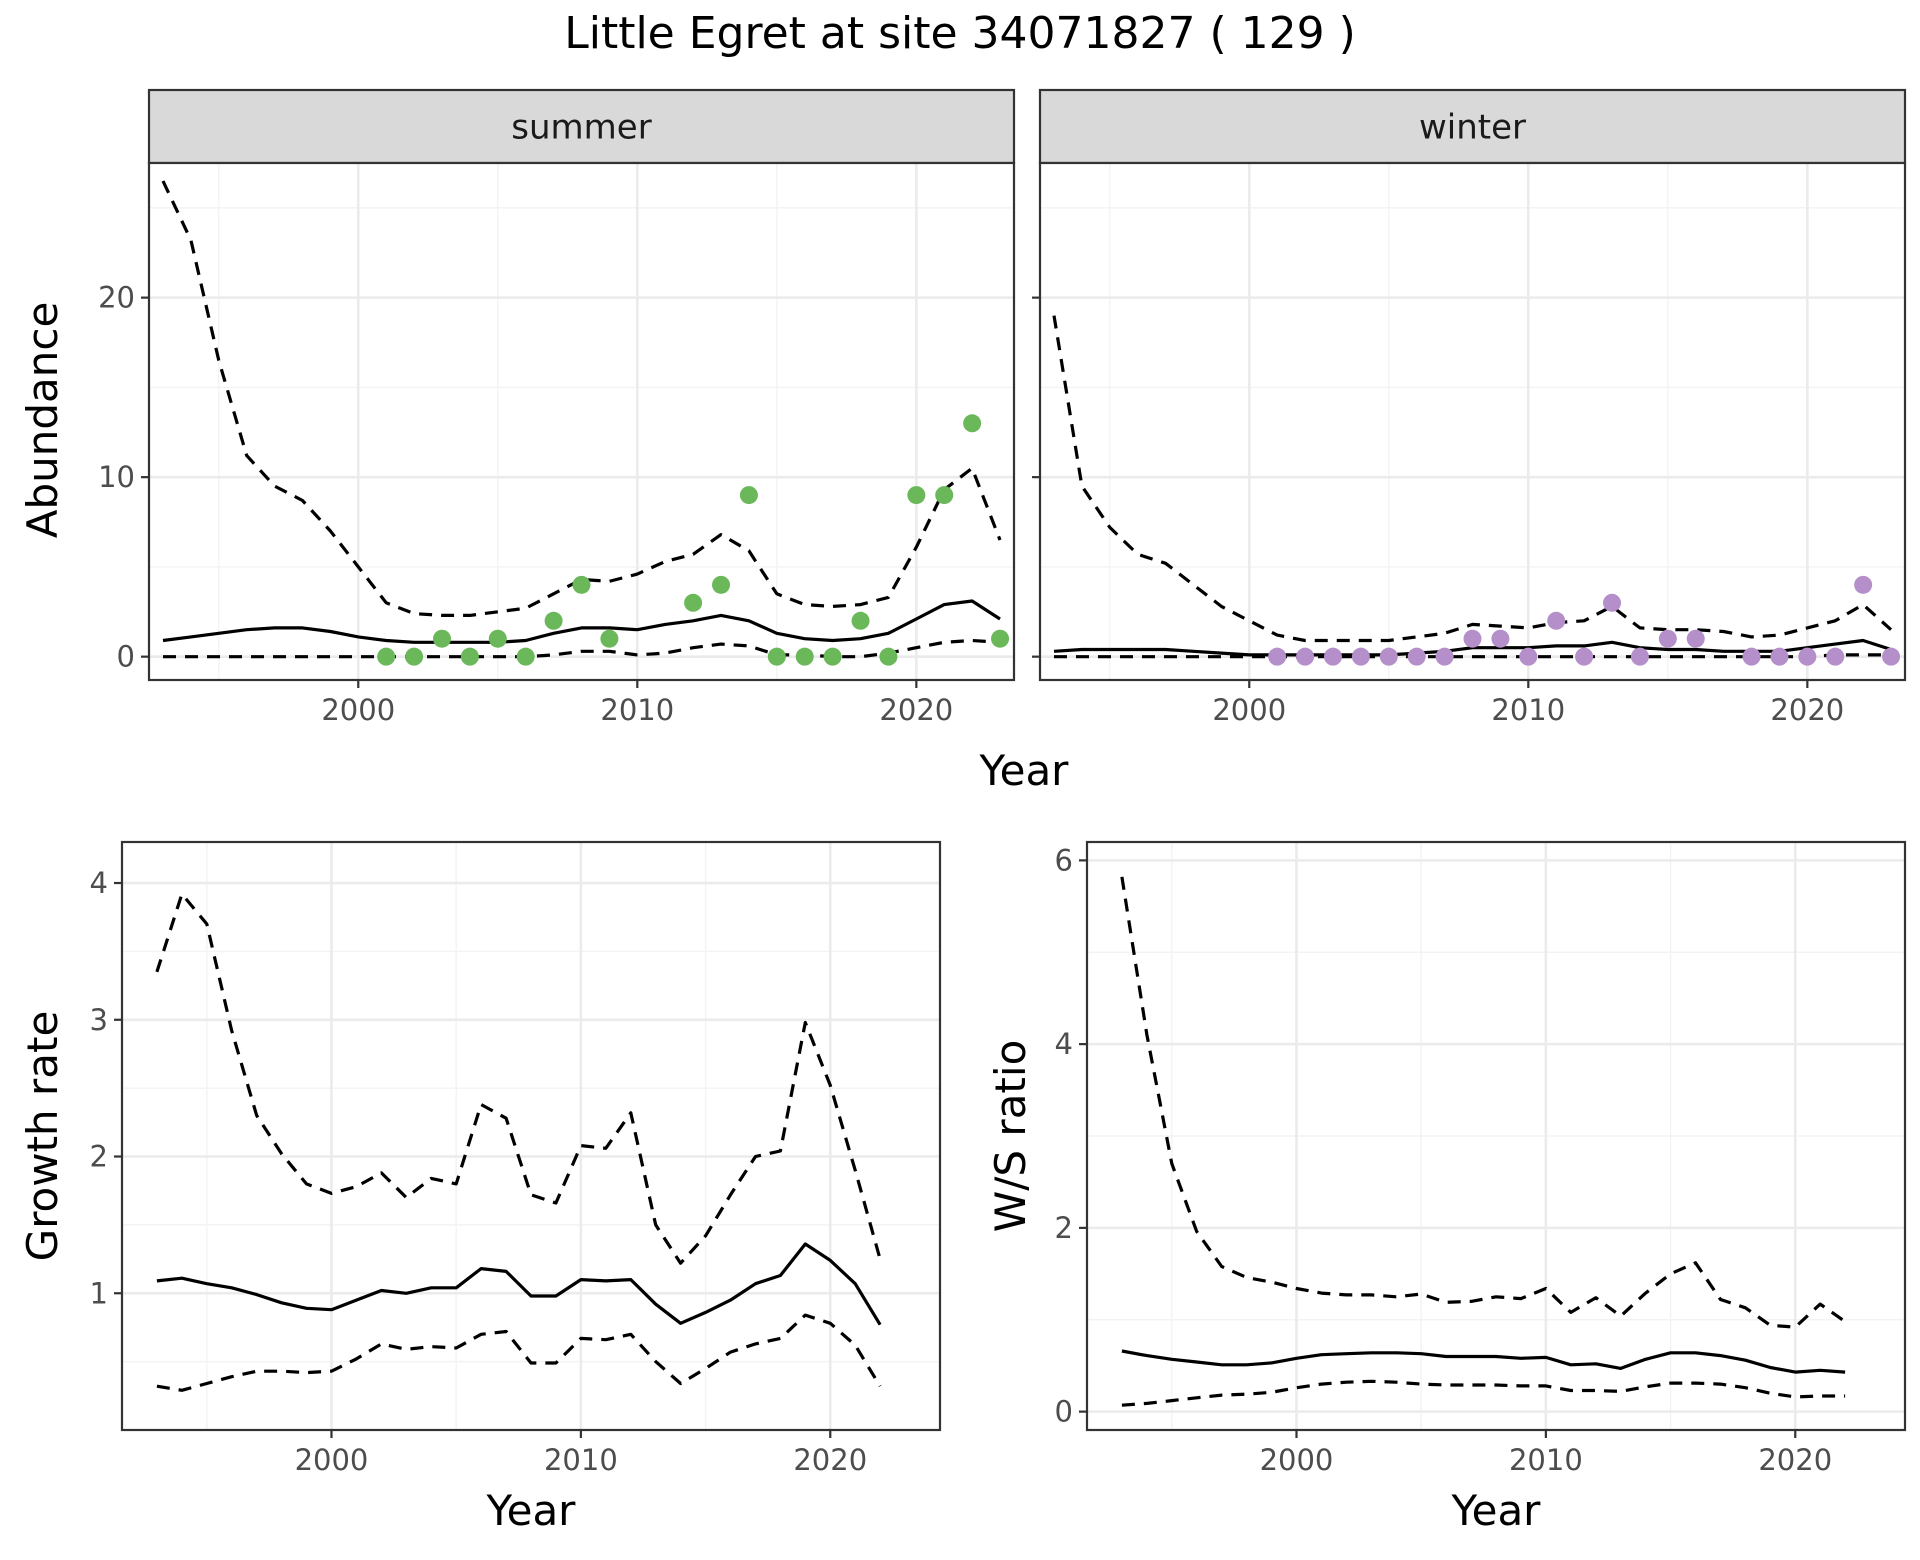  Describe the element at coordinates (1010, 1136) in the screenshot. I see `y-axis-title: W/S ratio` at that location.